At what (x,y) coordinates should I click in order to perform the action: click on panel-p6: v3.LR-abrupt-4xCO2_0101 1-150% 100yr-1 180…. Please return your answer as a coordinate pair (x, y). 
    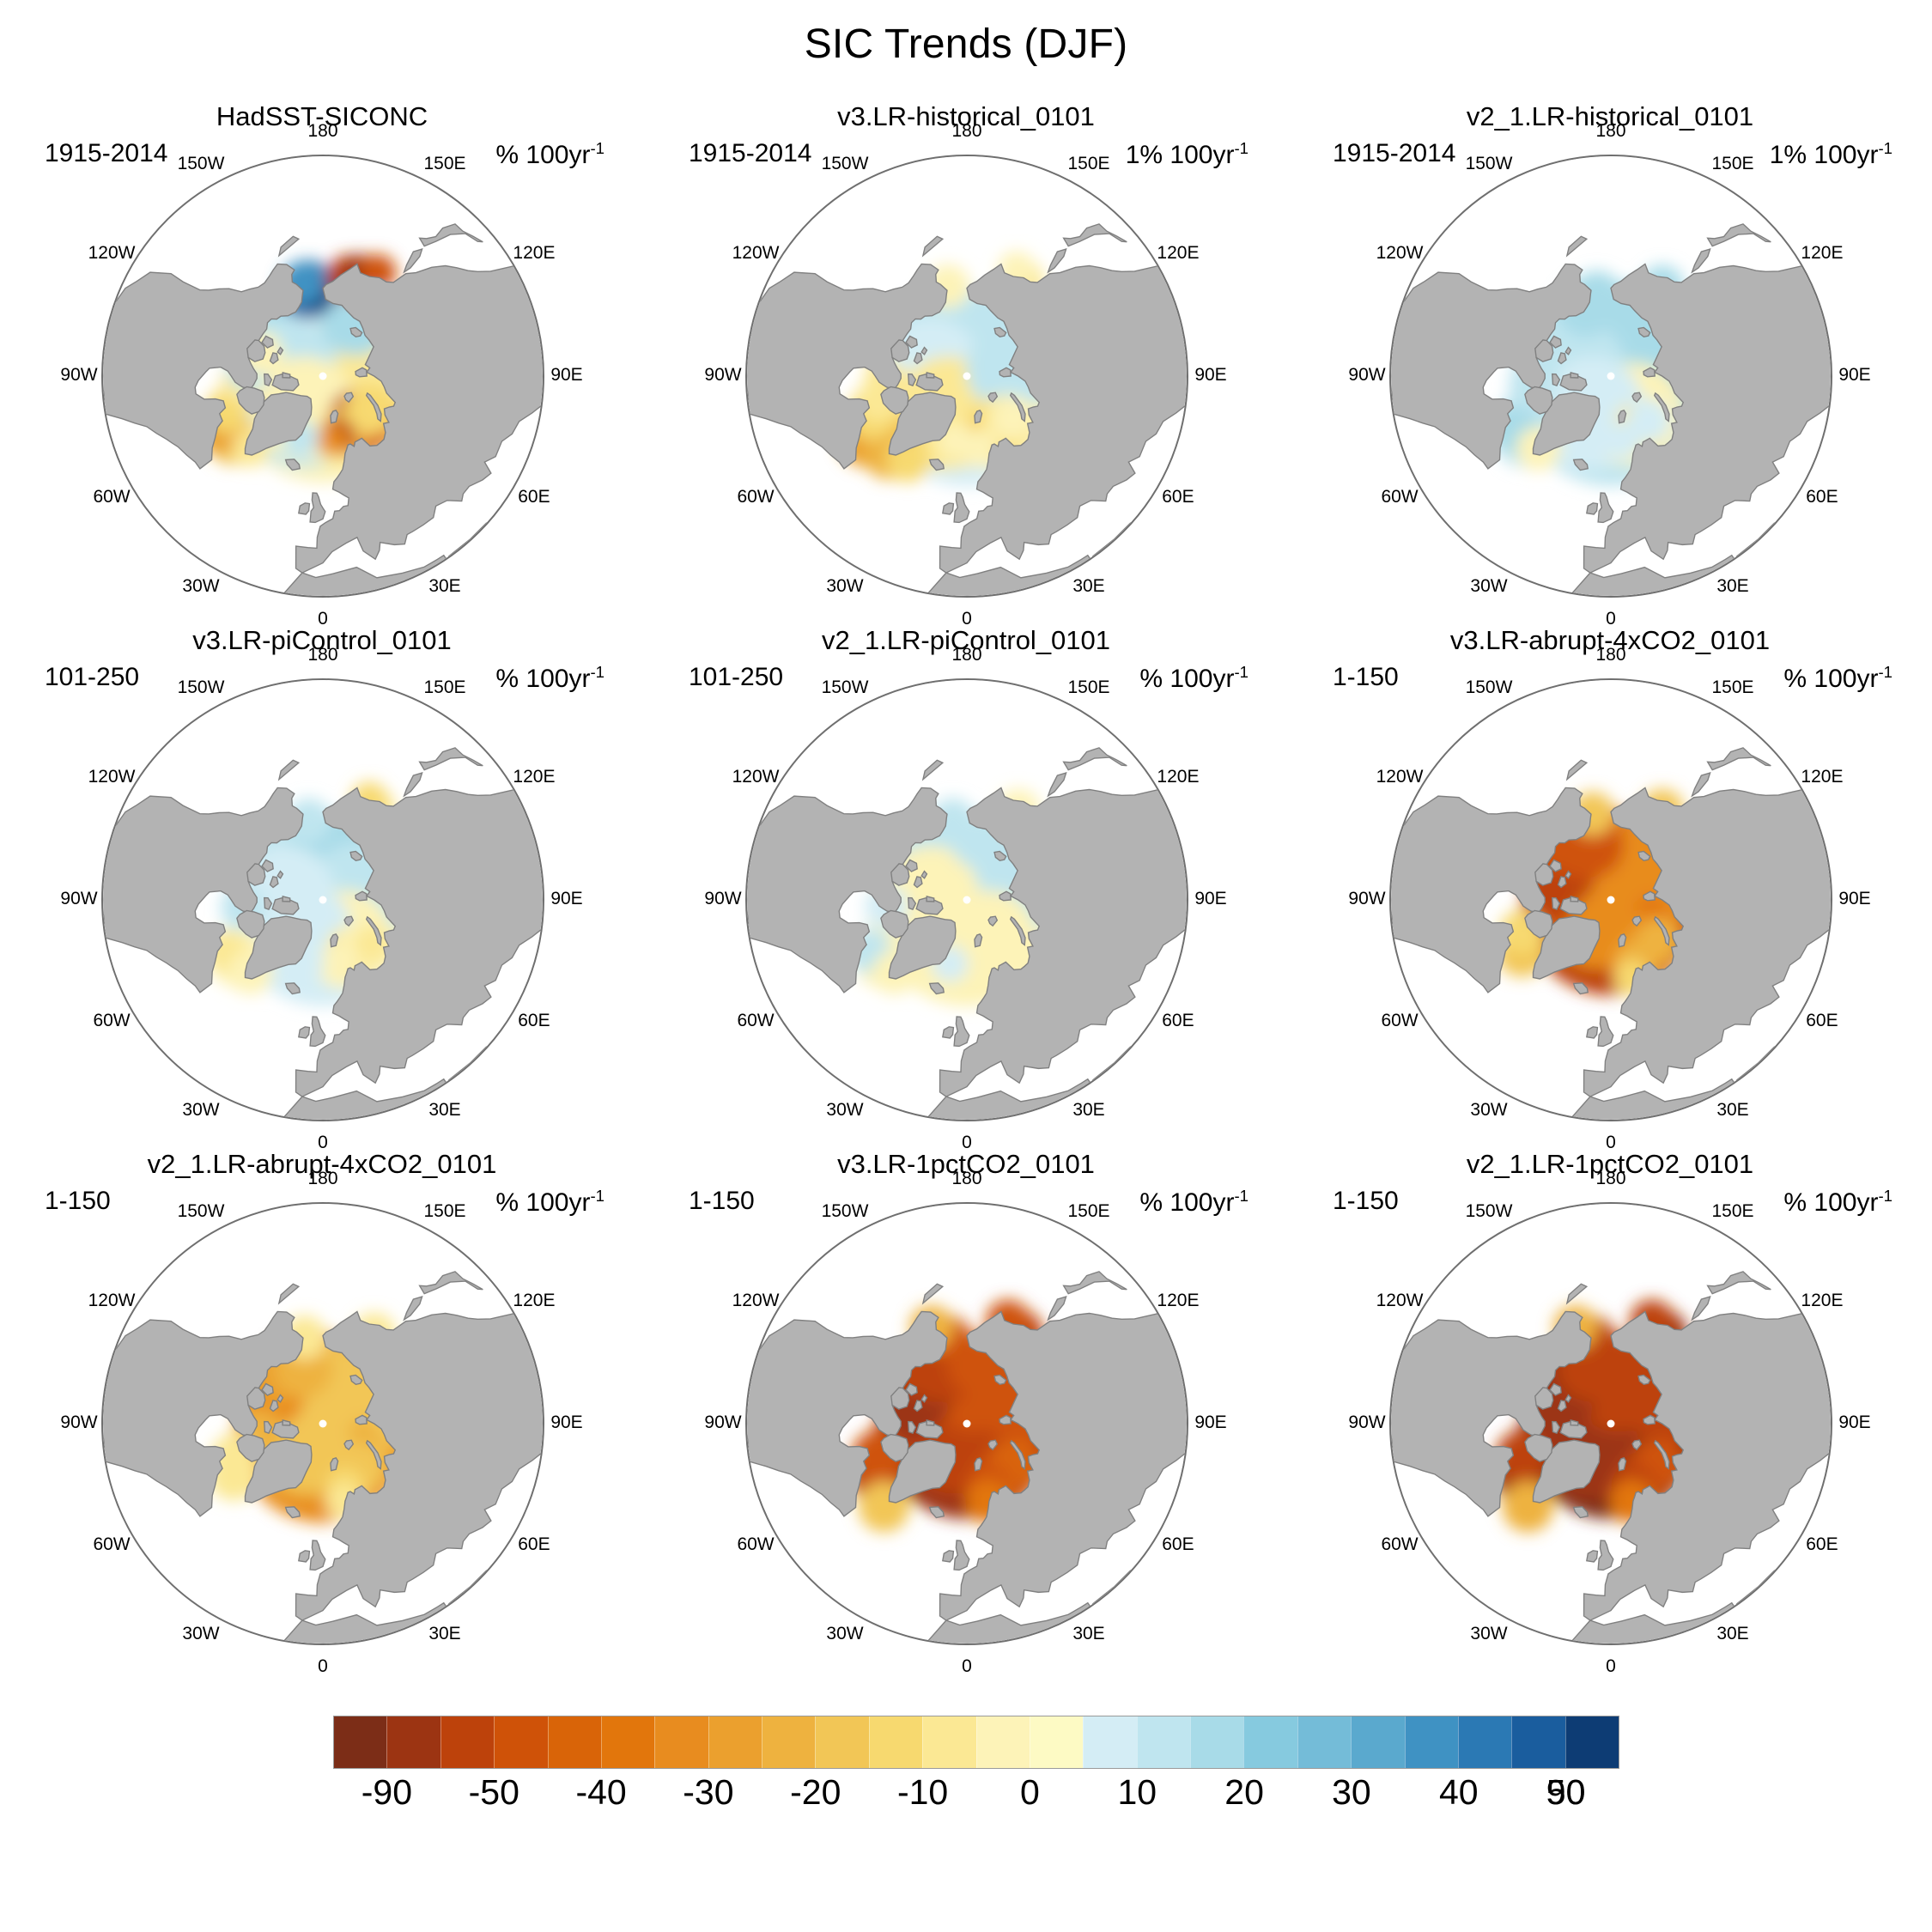
    Looking at the image, I should click on (1610, 889).